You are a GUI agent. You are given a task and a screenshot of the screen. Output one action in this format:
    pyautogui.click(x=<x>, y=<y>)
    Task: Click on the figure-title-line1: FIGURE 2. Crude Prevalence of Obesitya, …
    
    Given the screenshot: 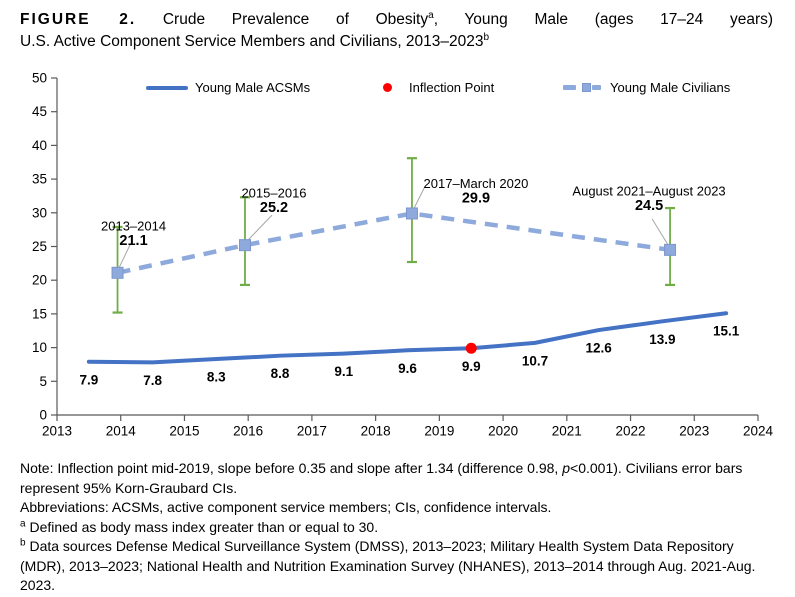 What is the action you would take?
    pyautogui.click(x=396, y=20)
    